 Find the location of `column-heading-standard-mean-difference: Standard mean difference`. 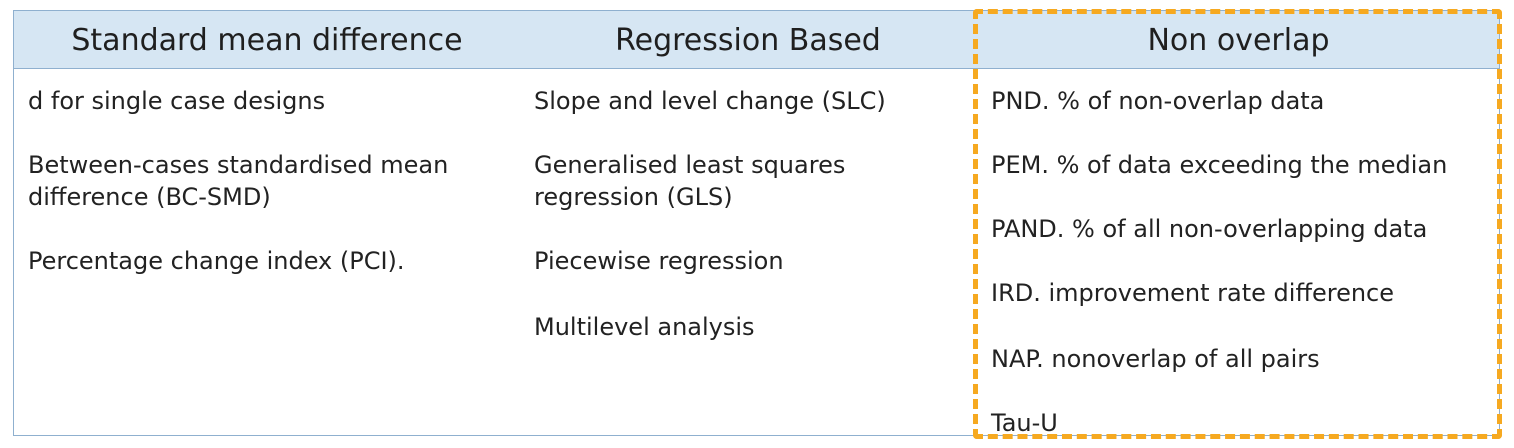

column-heading-standard-mean-difference: Standard mean difference is located at coordinates (267, 40).